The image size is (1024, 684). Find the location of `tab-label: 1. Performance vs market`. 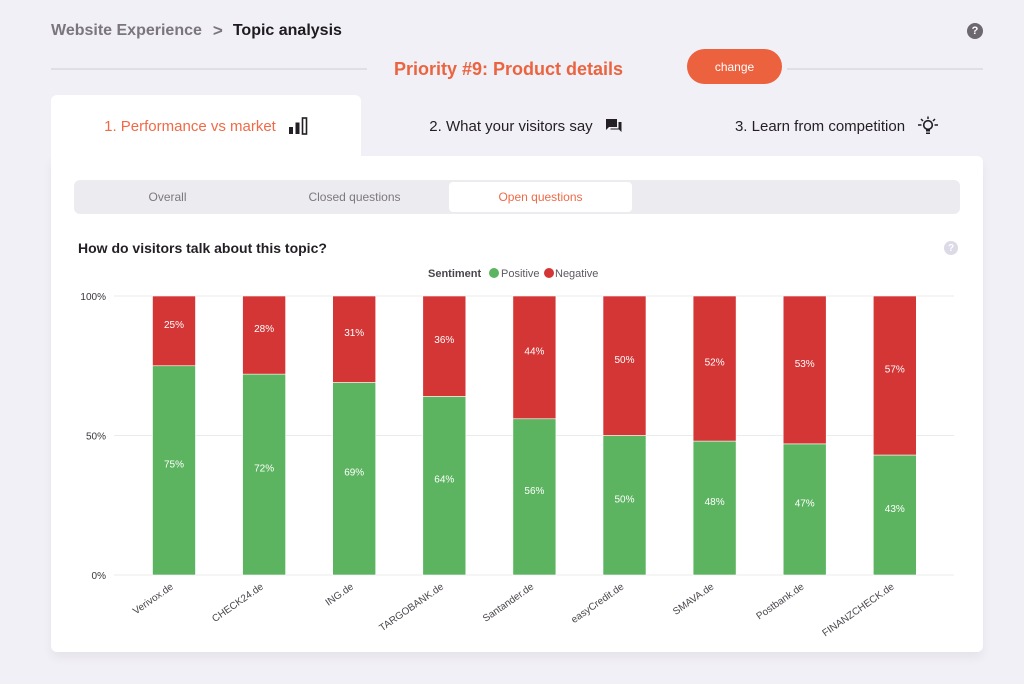

tab-label: 1. Performance vs market is located at coordinates (190, 126).